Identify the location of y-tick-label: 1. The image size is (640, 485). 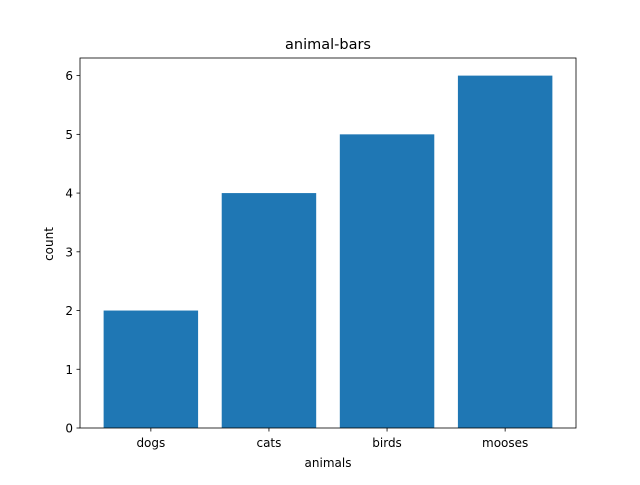
(69, 370).